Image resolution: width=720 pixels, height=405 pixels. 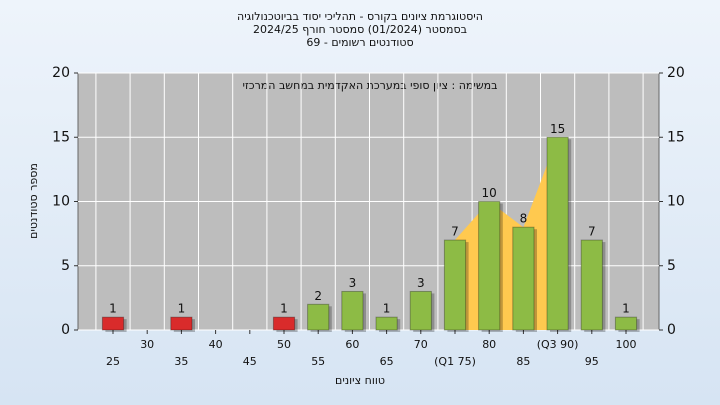 What do you see at coordinates (489, 344) in the screenshot?
I see `x-tick-label: 80` at bounding box center [489, 344].